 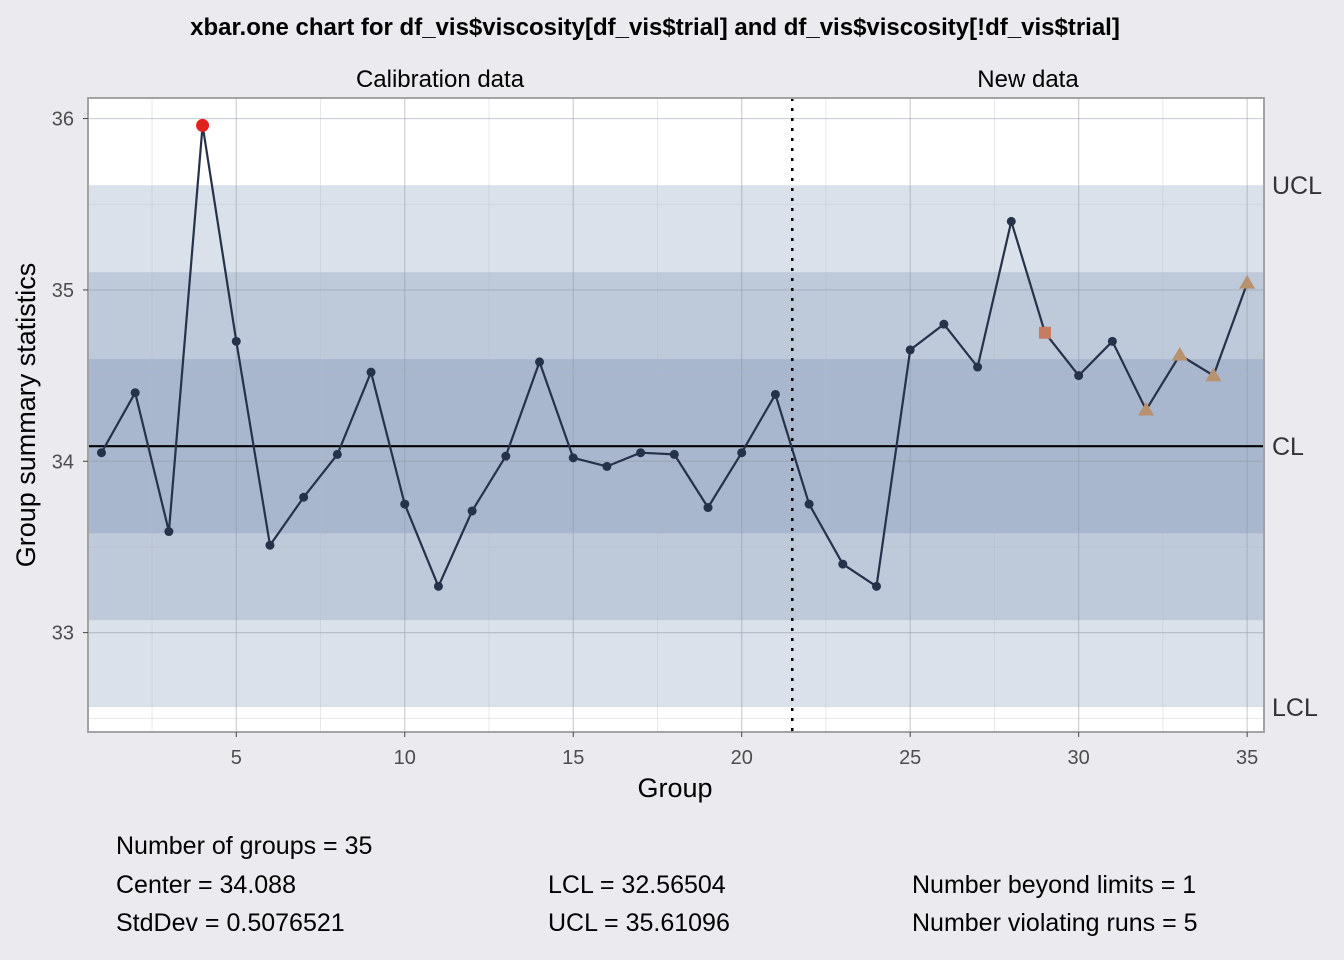 I want to click on x-axis-label: Group, so click(x=674, y=788).